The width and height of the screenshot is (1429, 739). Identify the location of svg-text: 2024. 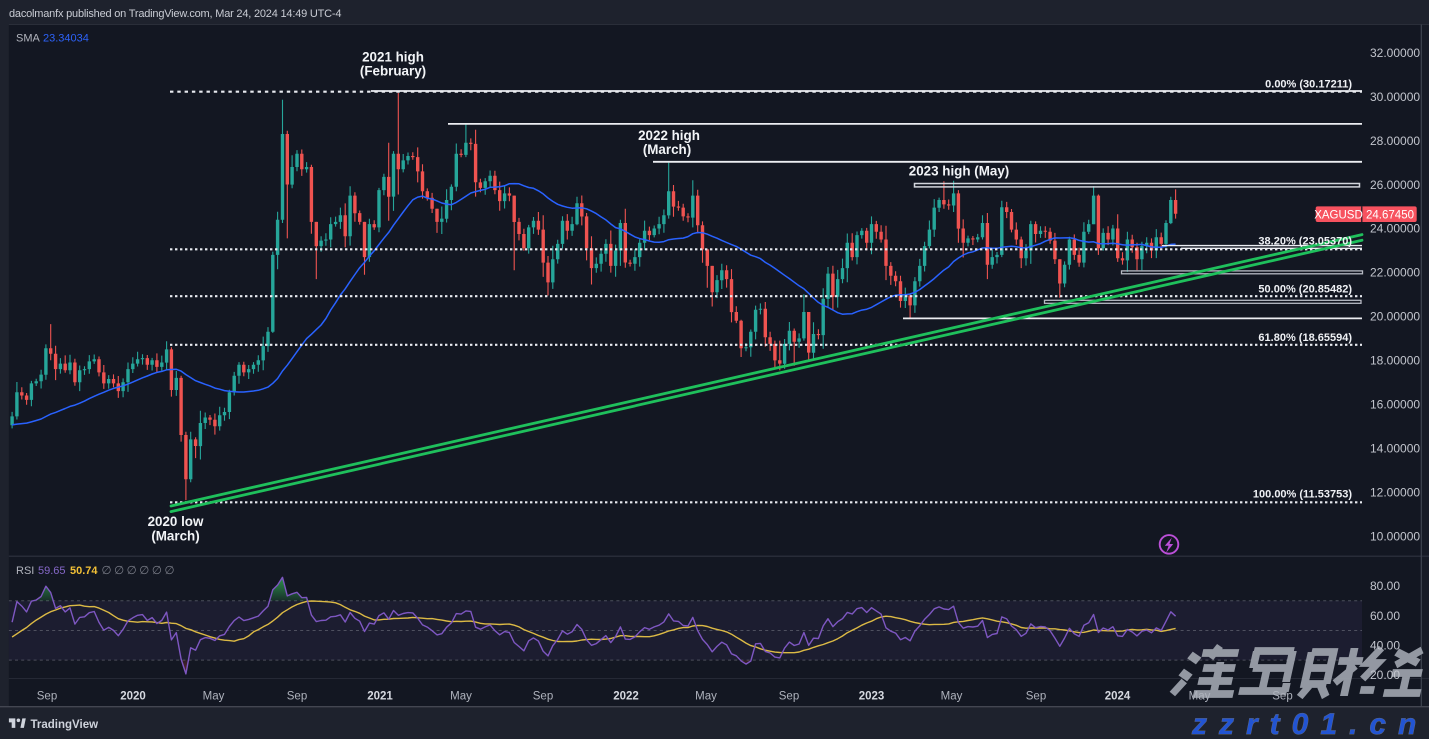
(1118, 697).